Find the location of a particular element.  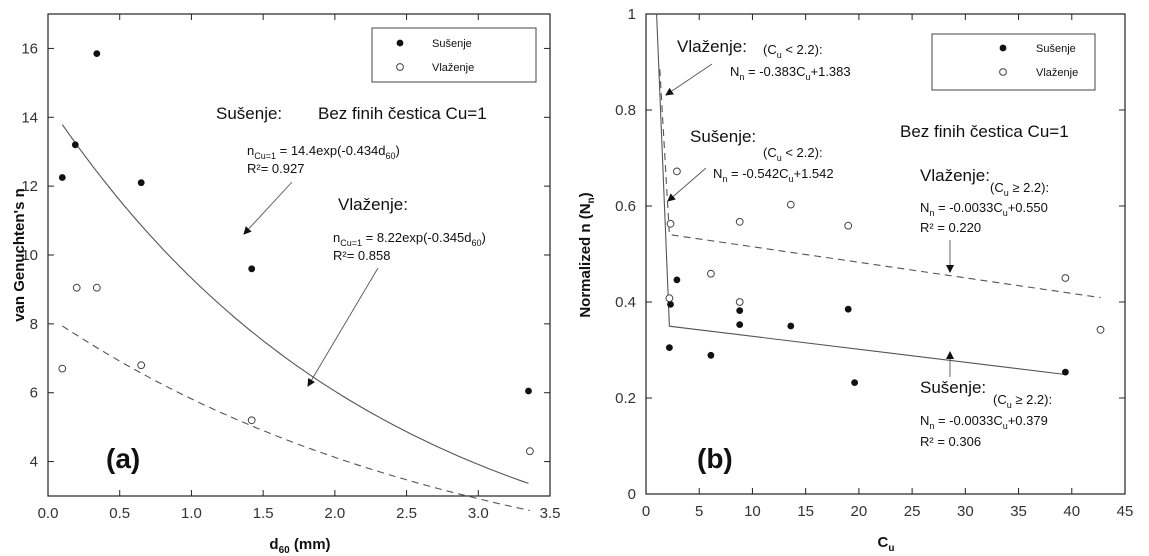

panel-b-y-tick-label: 0.8 is located at coordinates (625, 110).